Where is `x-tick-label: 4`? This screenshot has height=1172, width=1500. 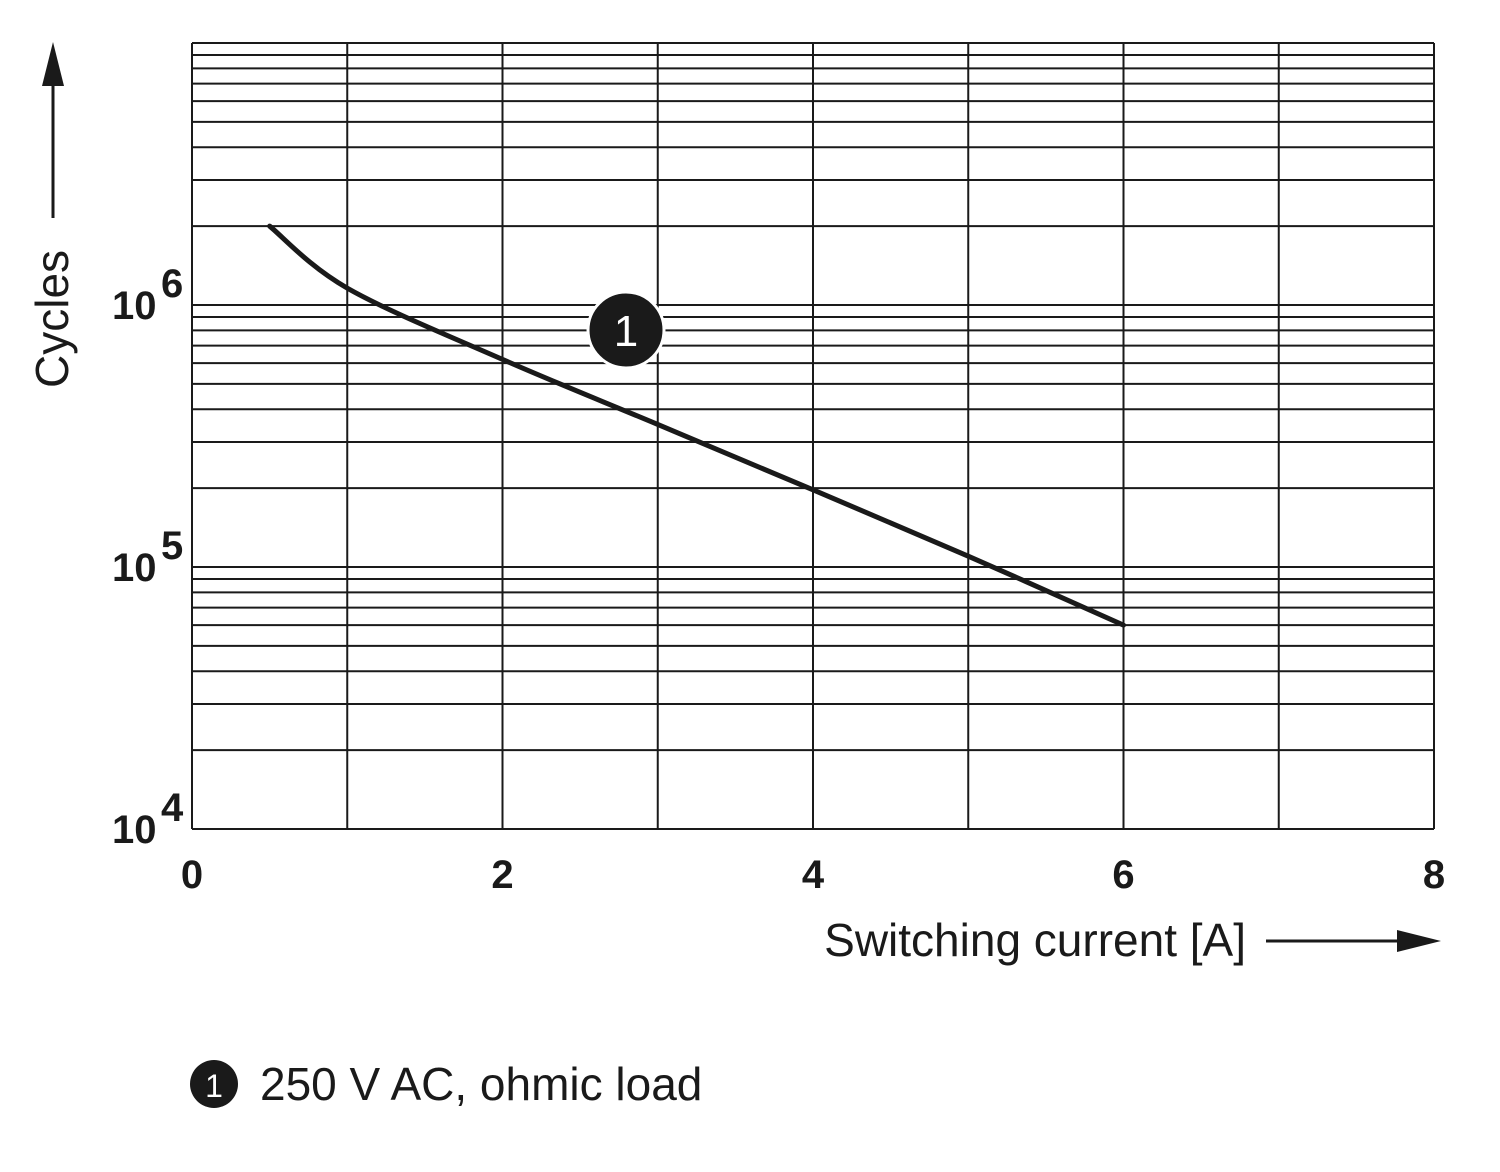
x-tick-label: 4 is located at coordinates (813, 875).